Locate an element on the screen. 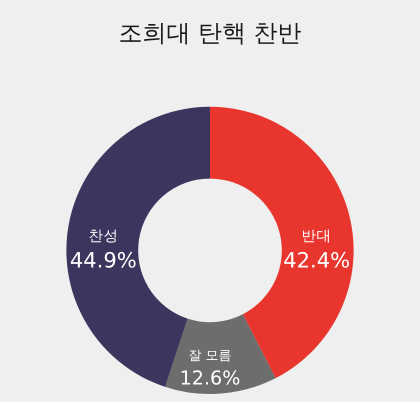  data-label: 12.6% is located at coordinates (210, 378).